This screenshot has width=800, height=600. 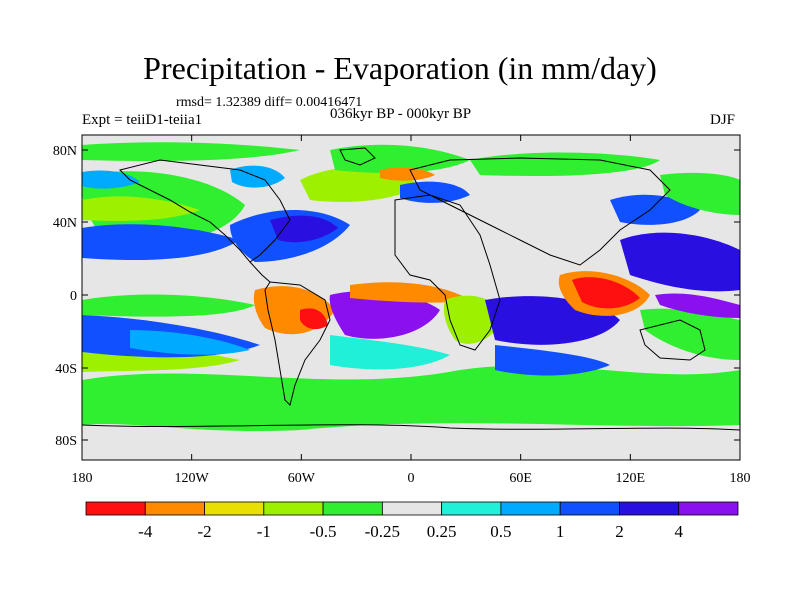 I want to click on colorbar-label: 2, so click(x=619, y=531).